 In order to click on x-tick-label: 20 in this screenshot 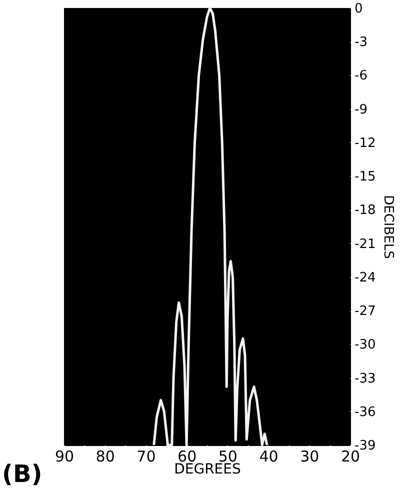, I will do `click(350, 457)`.